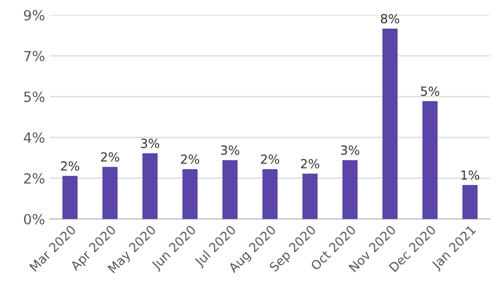 Image resolution: width=500 pixels, height=300 pixels. Describe the element at coordinates (34, 56) in the screenshot. I see `y-tick-label: 7%` at that location.